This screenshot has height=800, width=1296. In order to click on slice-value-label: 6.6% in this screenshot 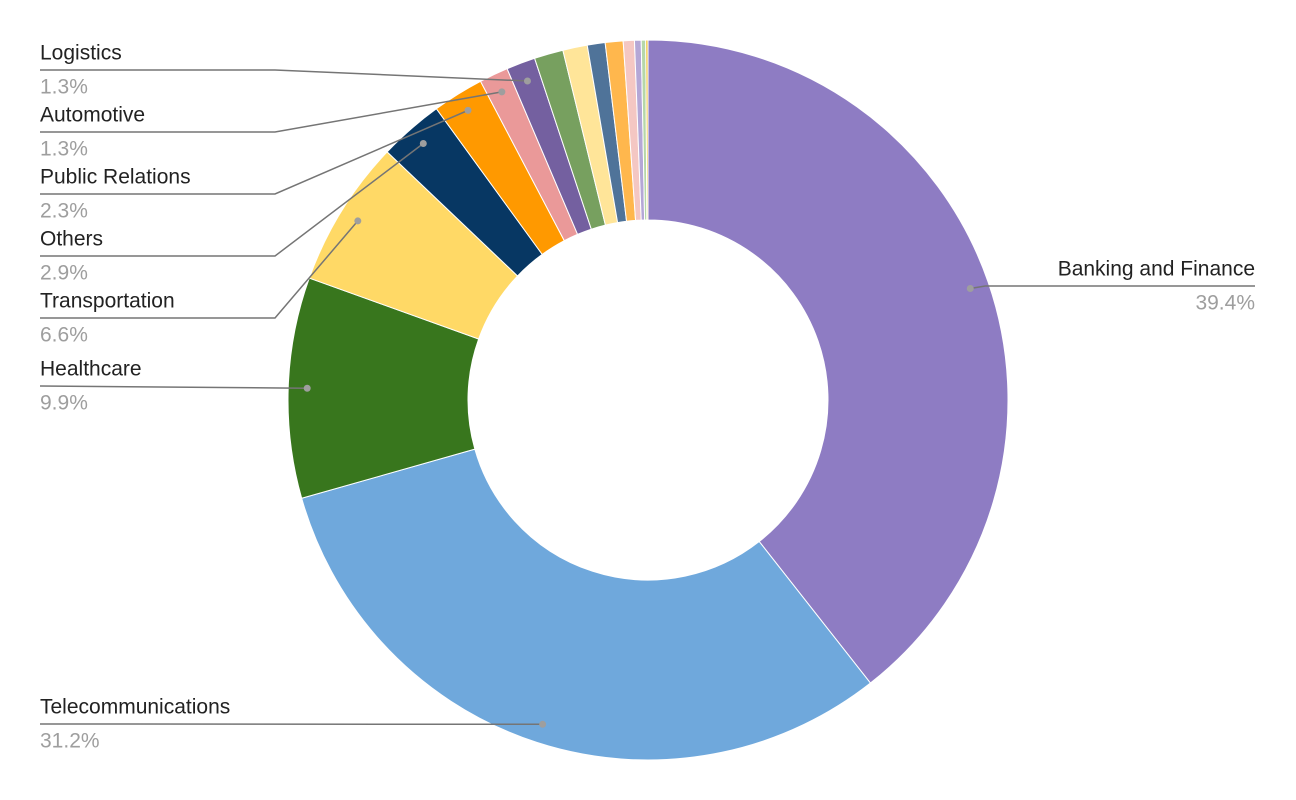, I will do `click(64, 335)`.